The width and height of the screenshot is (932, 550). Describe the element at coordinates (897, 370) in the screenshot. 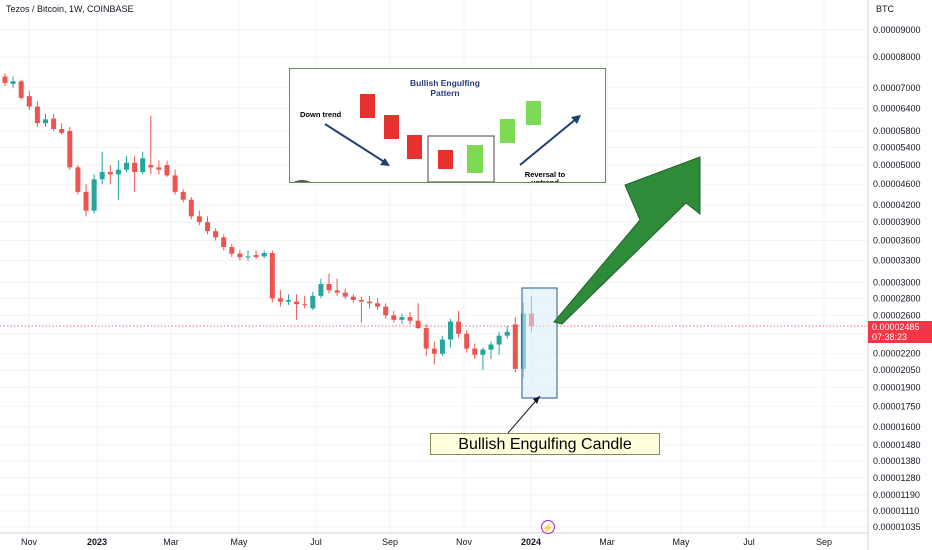

I see `price-tick-label: 0.00002050` at that location.